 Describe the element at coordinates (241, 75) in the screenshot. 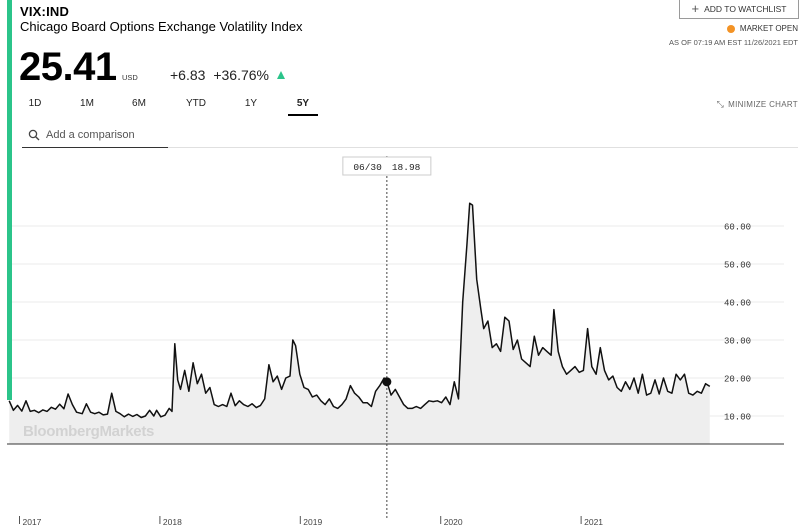

I see `change-percent: +36.76%` at that location.